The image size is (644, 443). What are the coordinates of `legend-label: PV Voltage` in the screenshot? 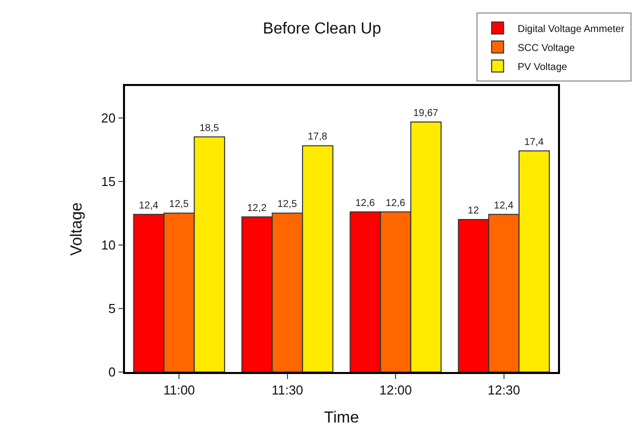 It's located at (543, 67).